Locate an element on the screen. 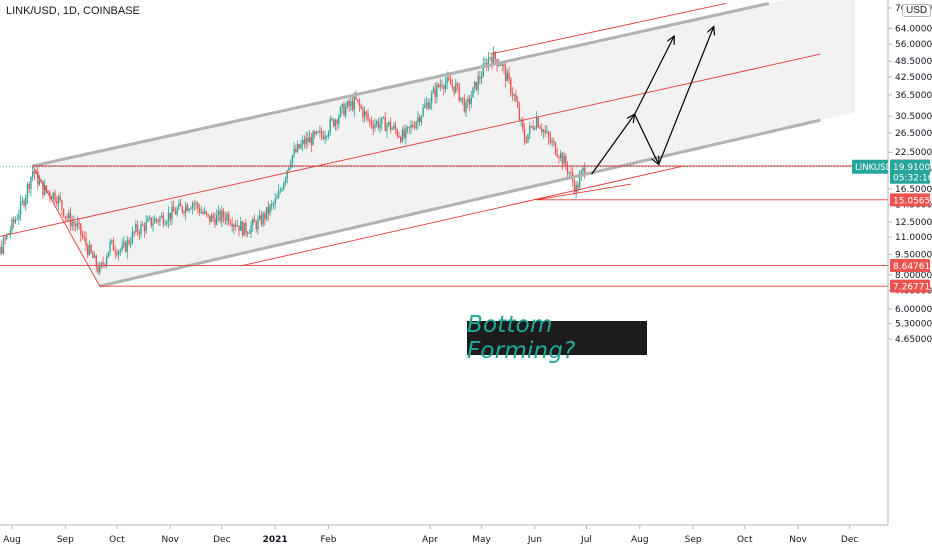  x-tick-label: 2021 is located at coordinates (275, 540).